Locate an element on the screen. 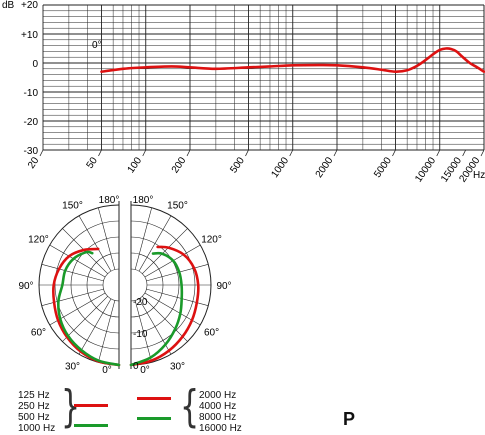  x-tick-label: 50 is located at coordinates (93, 163).